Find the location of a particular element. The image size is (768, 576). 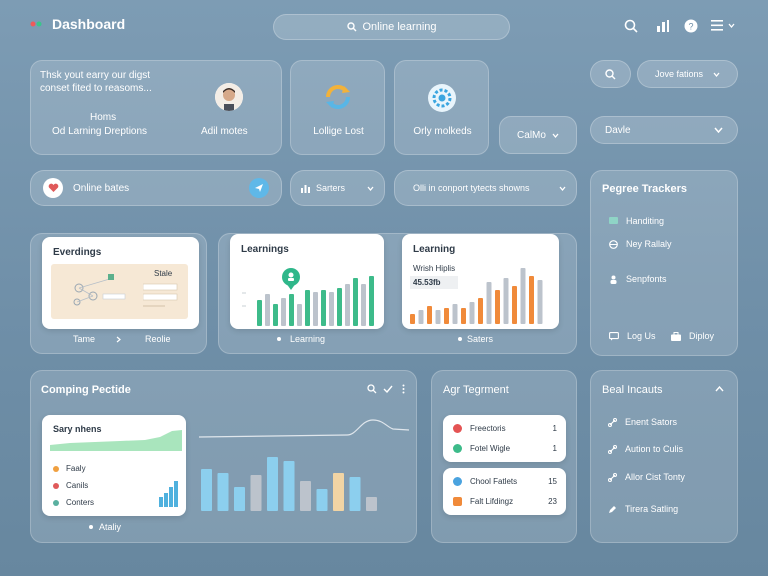

refresh-icon is located at coordinates (338, 97).